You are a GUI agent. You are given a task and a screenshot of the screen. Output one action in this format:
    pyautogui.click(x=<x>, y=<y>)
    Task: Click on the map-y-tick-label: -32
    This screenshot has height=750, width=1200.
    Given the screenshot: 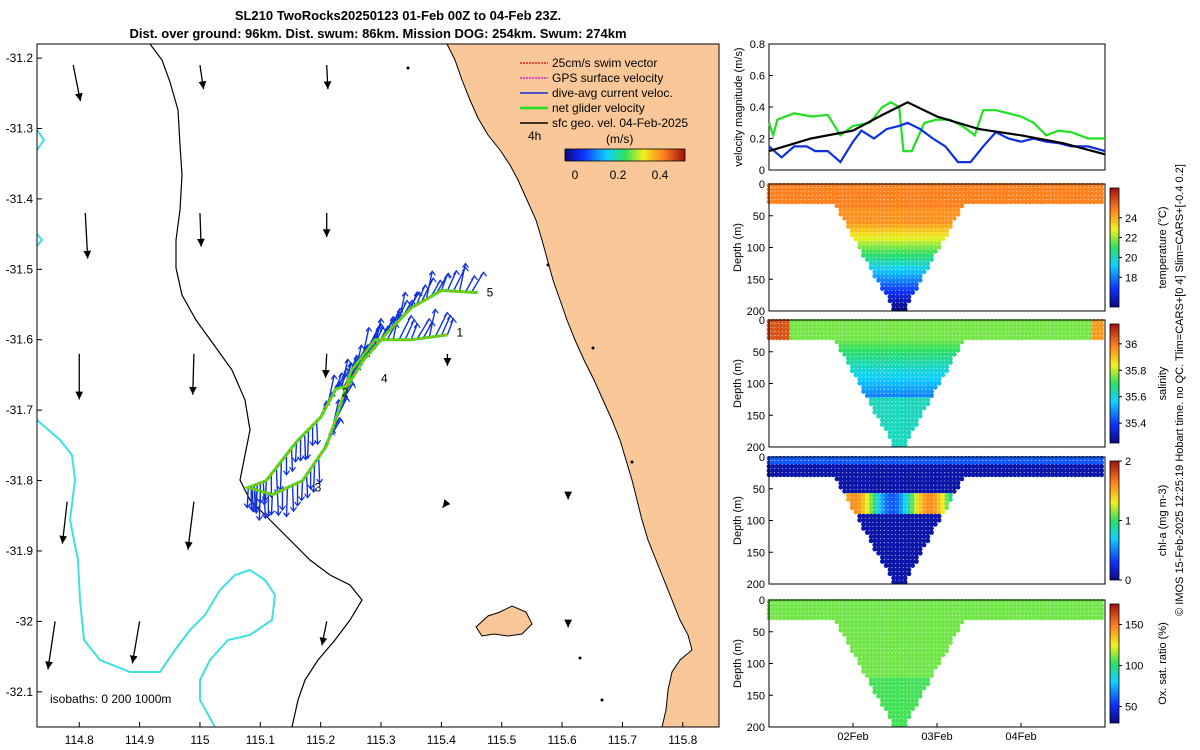 What is the action you would take?
    pyautogui.click(x=25, y=621)
    